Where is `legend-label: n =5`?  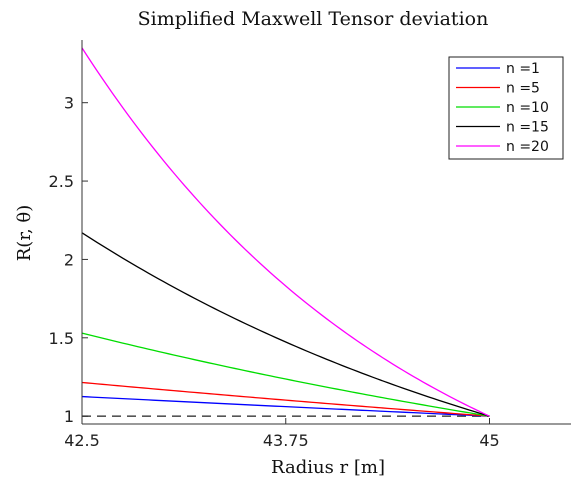 legend-label: n =5 is located at coordinates (523, 89).